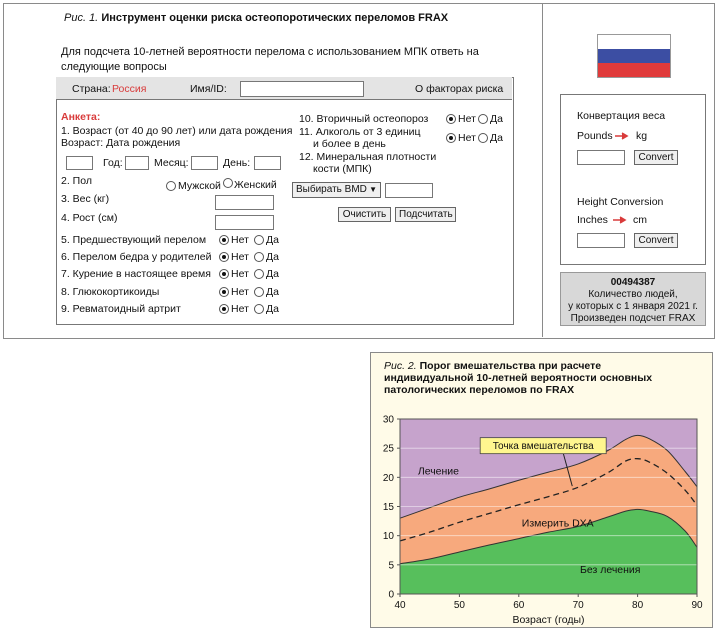 This screenshot has height=632, width=720. I want to click on fig2-caption-prefix: Рис. 2., so click(400, 366).